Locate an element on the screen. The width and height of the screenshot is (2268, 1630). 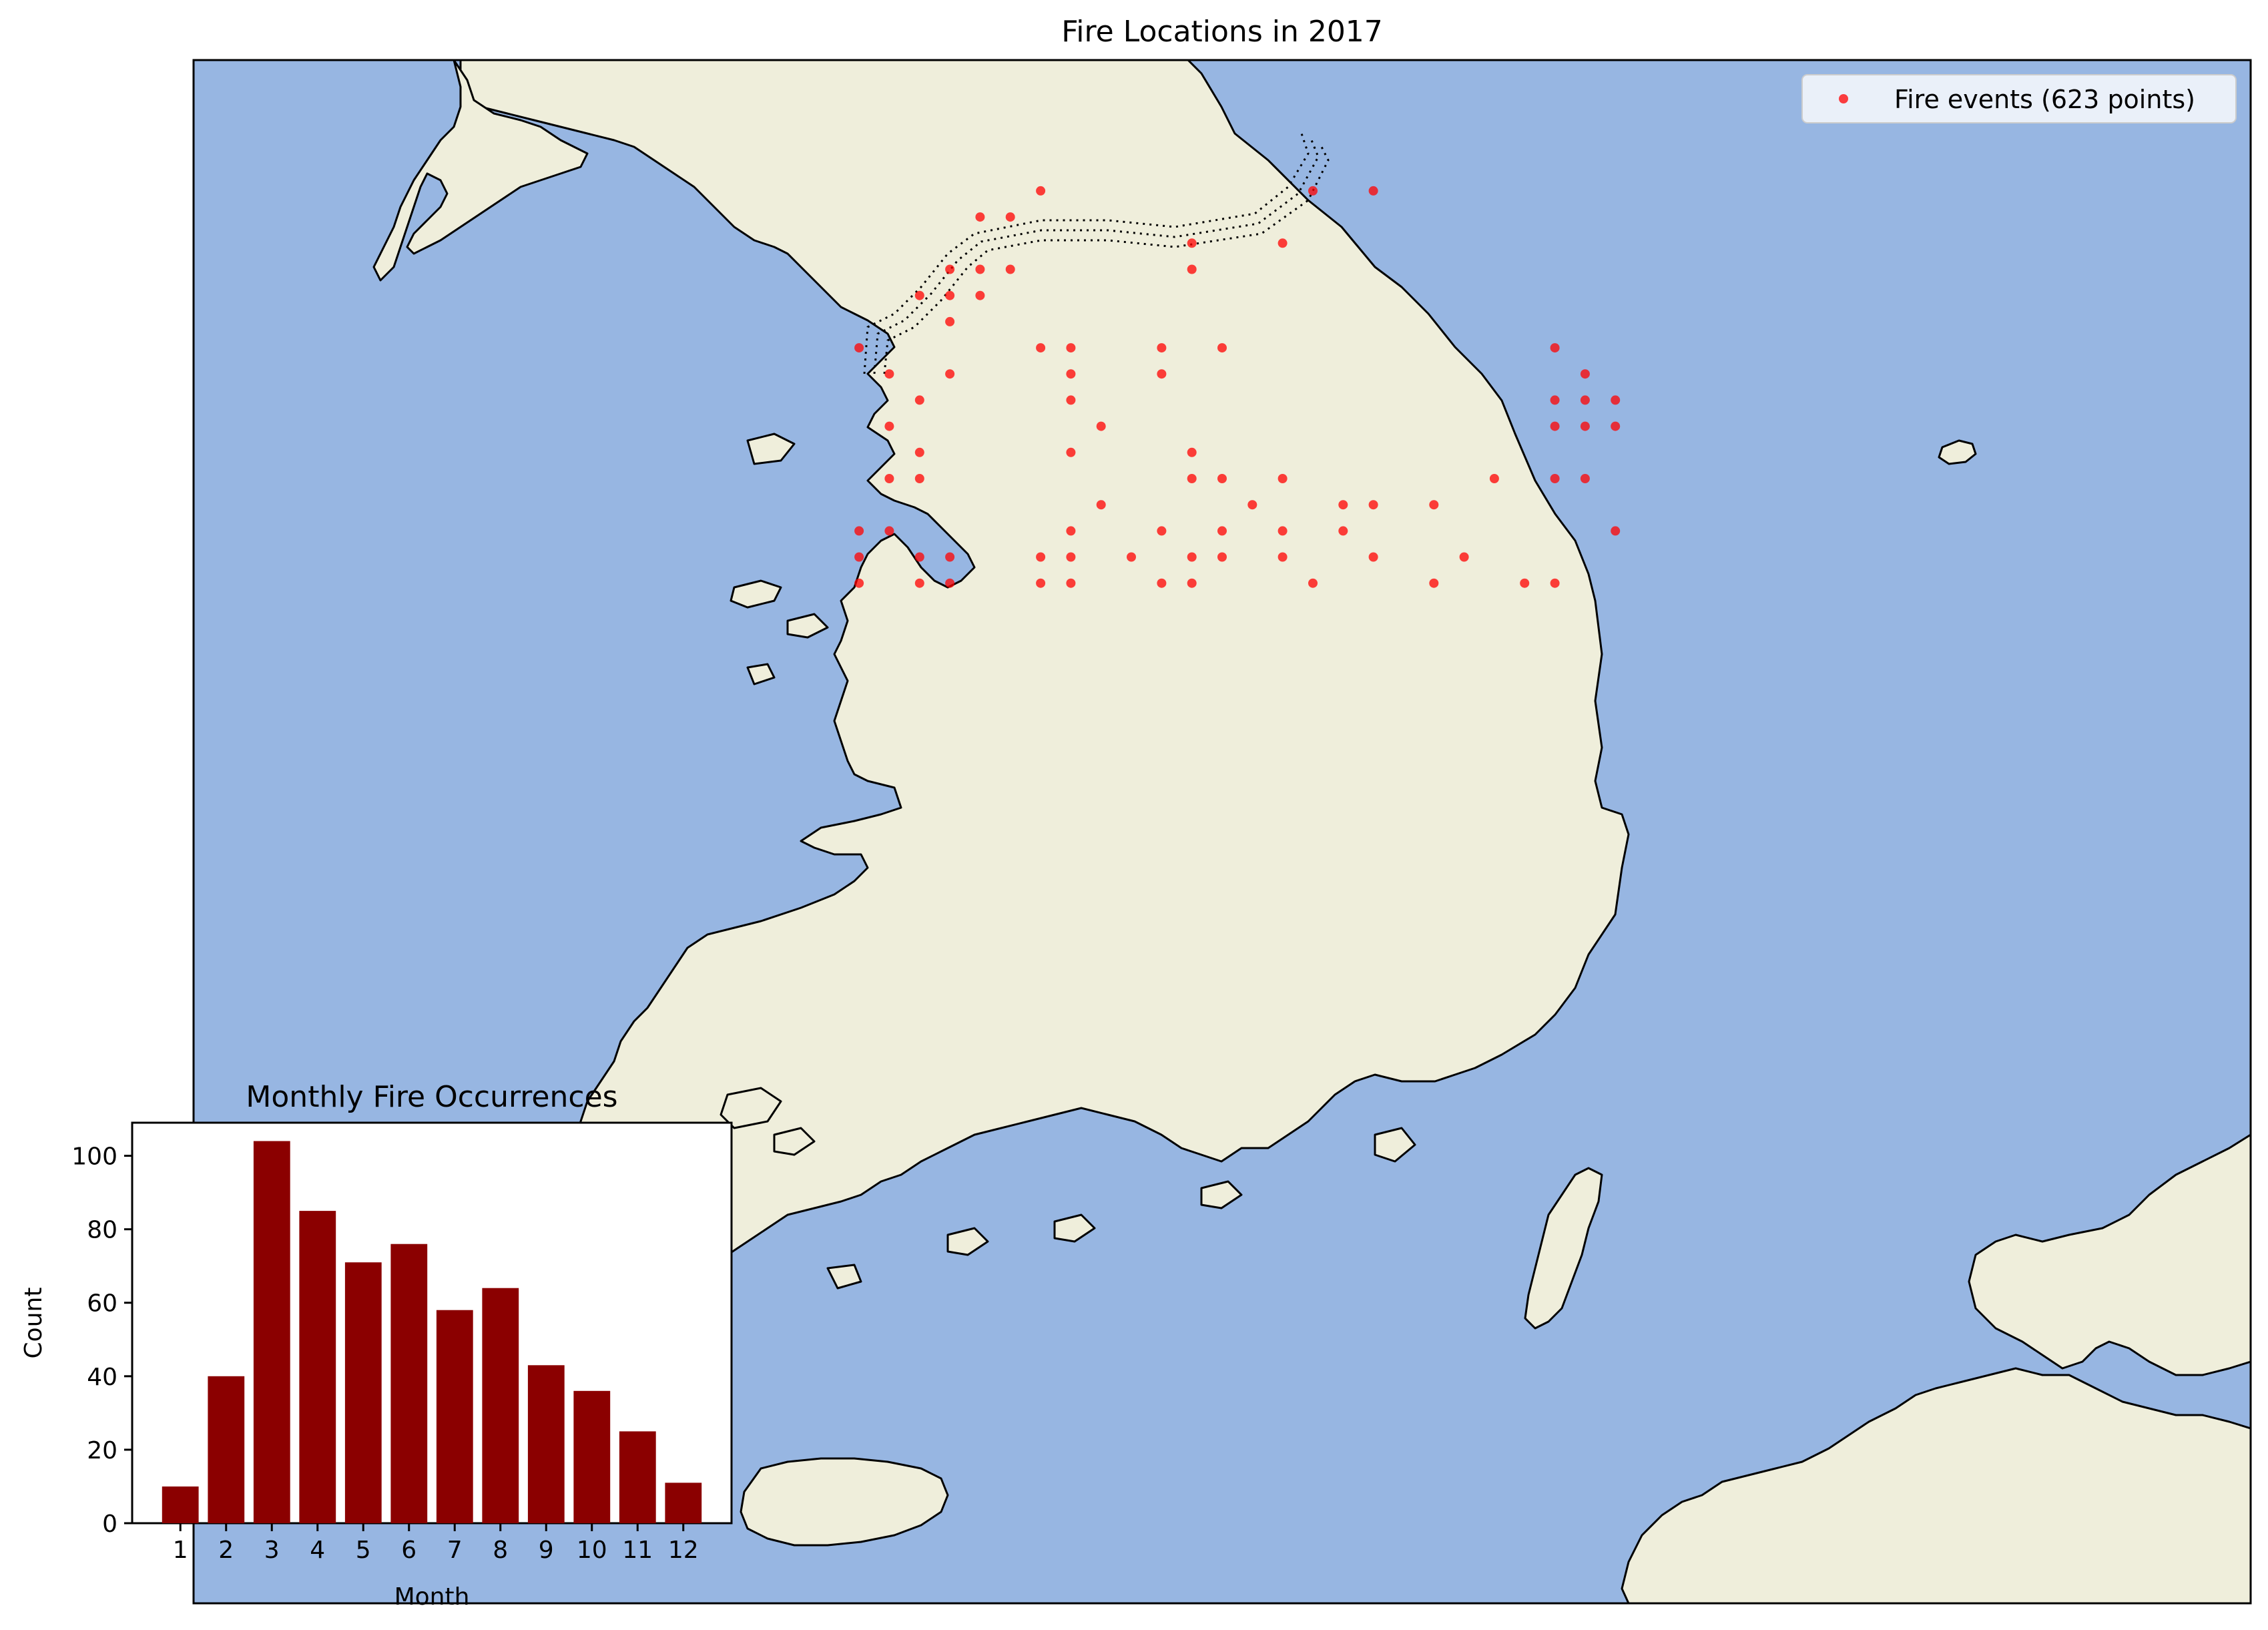
inset-title: Monthly Fire Occurrences is located at coordinates (431, 1097).